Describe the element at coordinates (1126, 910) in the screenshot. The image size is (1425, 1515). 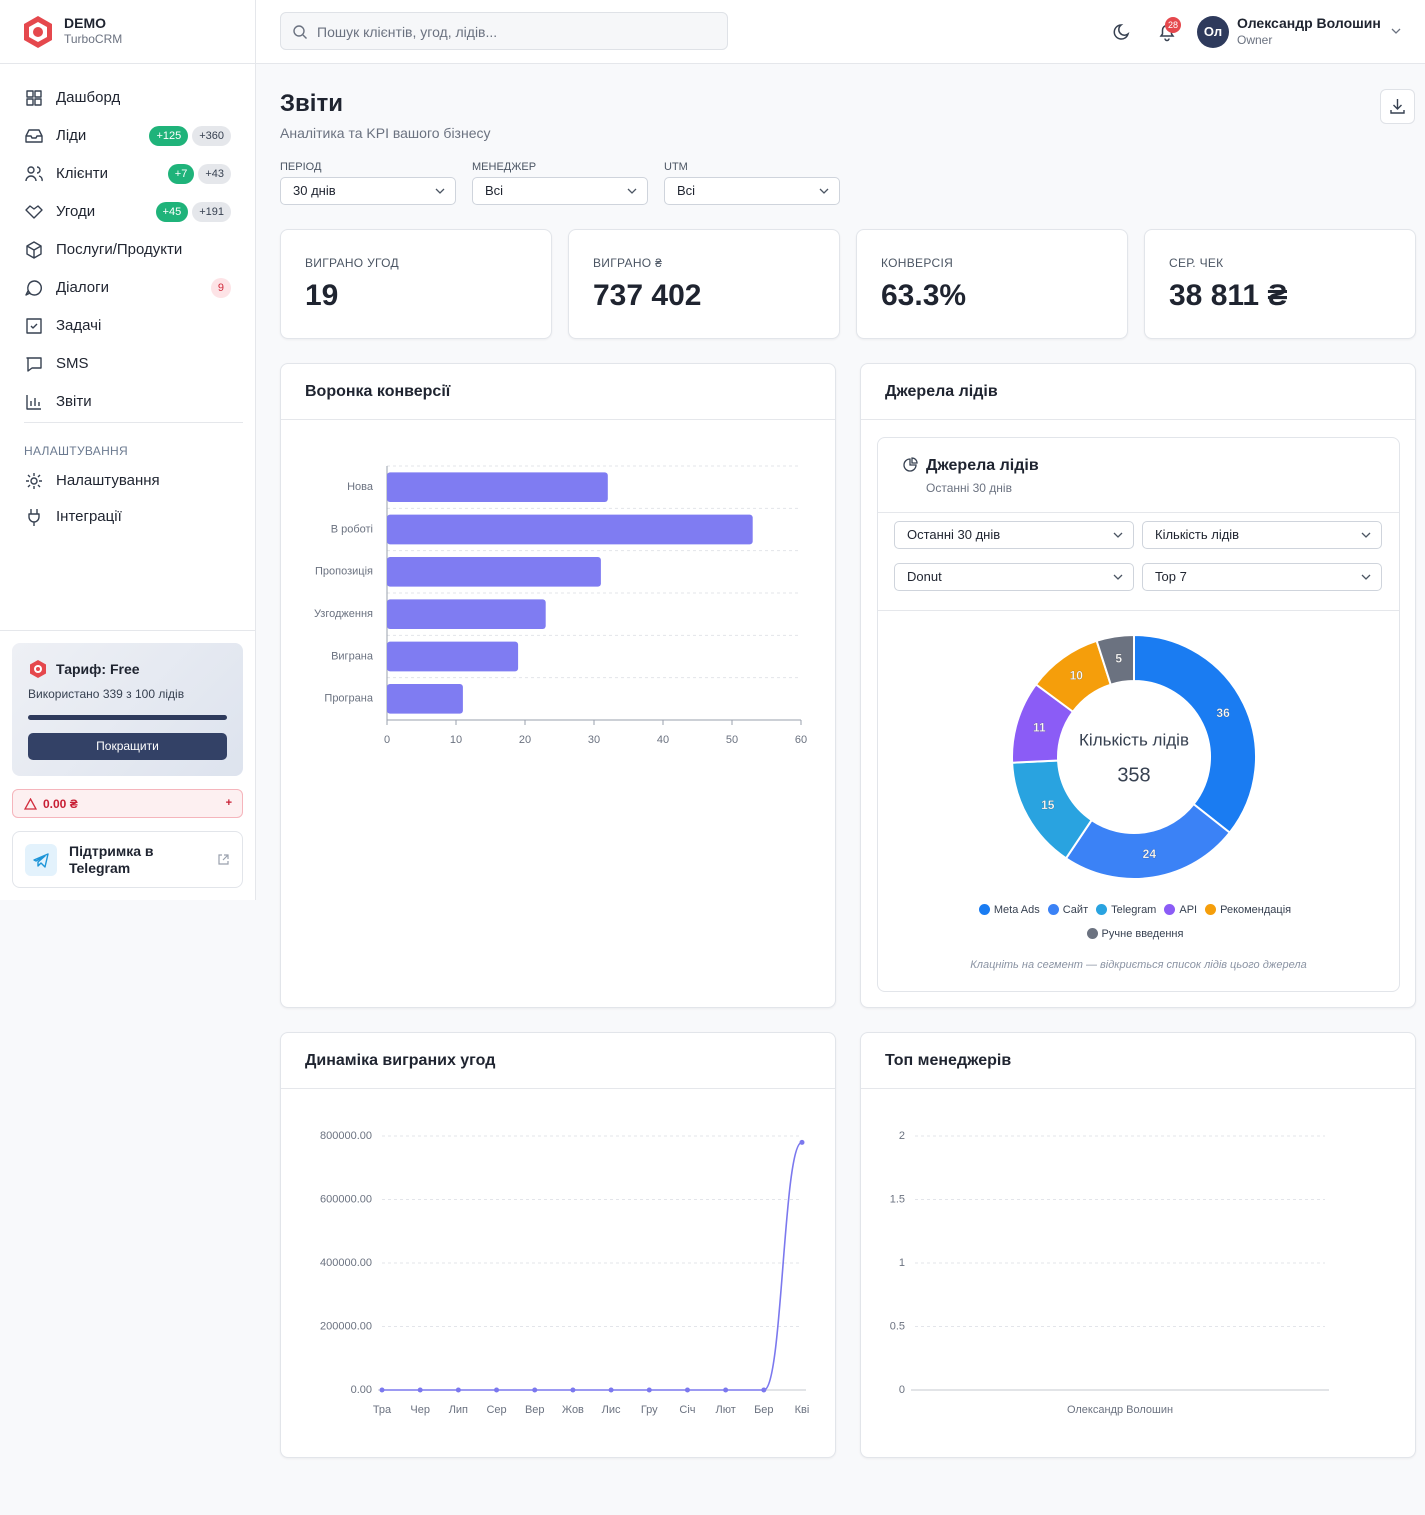
I see `legend-item: Telegram` at that location.